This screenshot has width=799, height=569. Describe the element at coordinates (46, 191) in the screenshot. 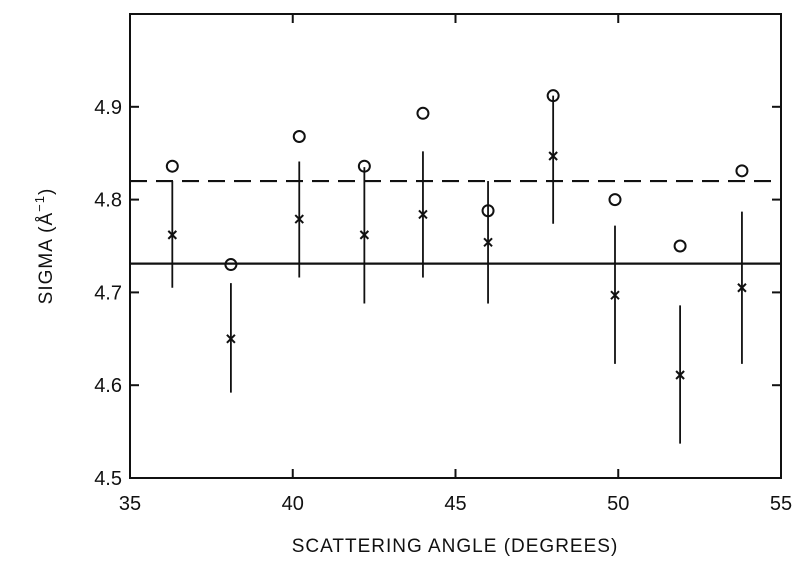

I see `y-axis-title-close: )` at that location.